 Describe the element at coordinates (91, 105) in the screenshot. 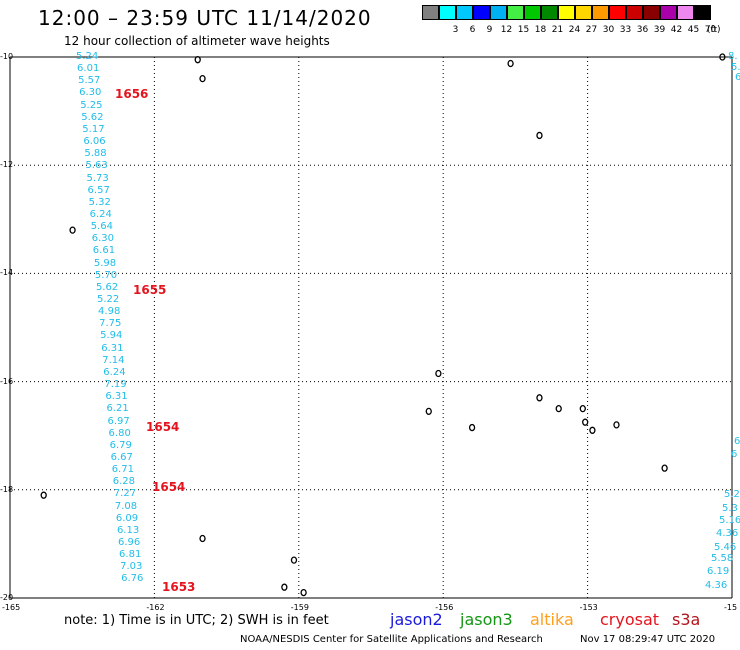

I see `swh-value: 5.25` at that location.